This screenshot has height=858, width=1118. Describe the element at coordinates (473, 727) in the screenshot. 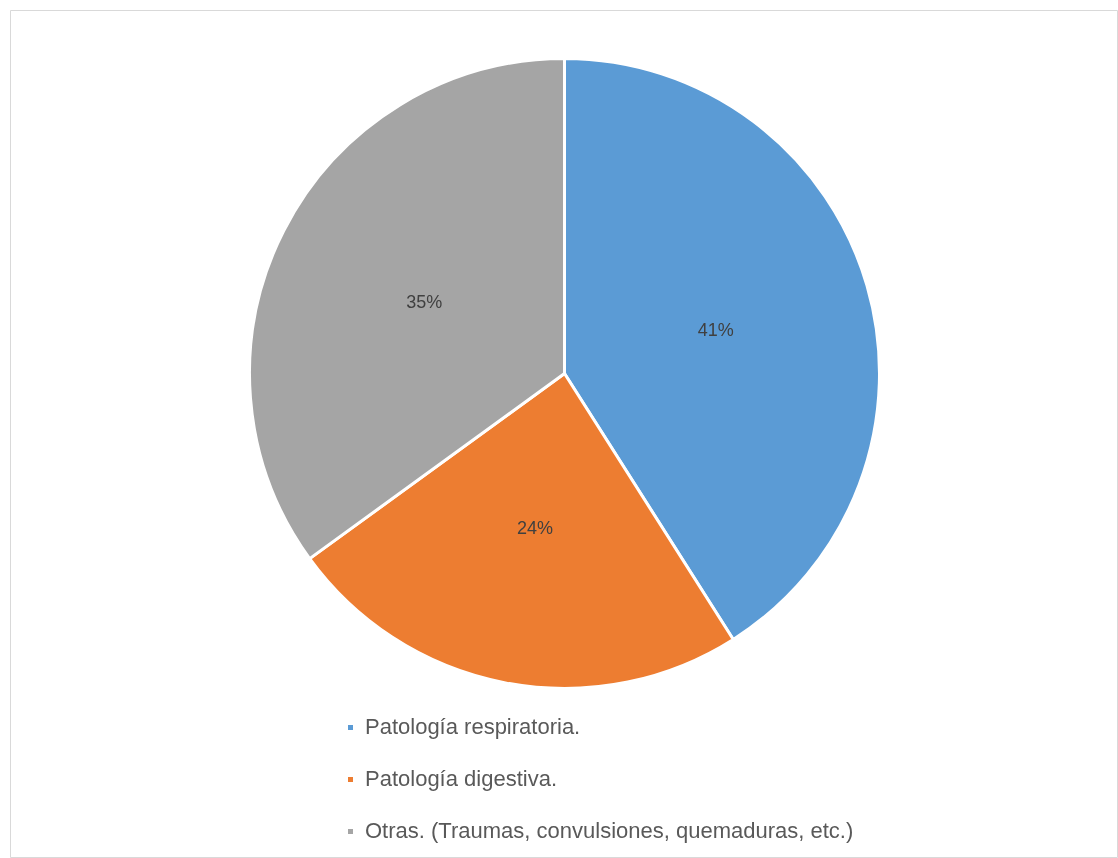

I see `legend-label: Patología respiratoria.` at that location.